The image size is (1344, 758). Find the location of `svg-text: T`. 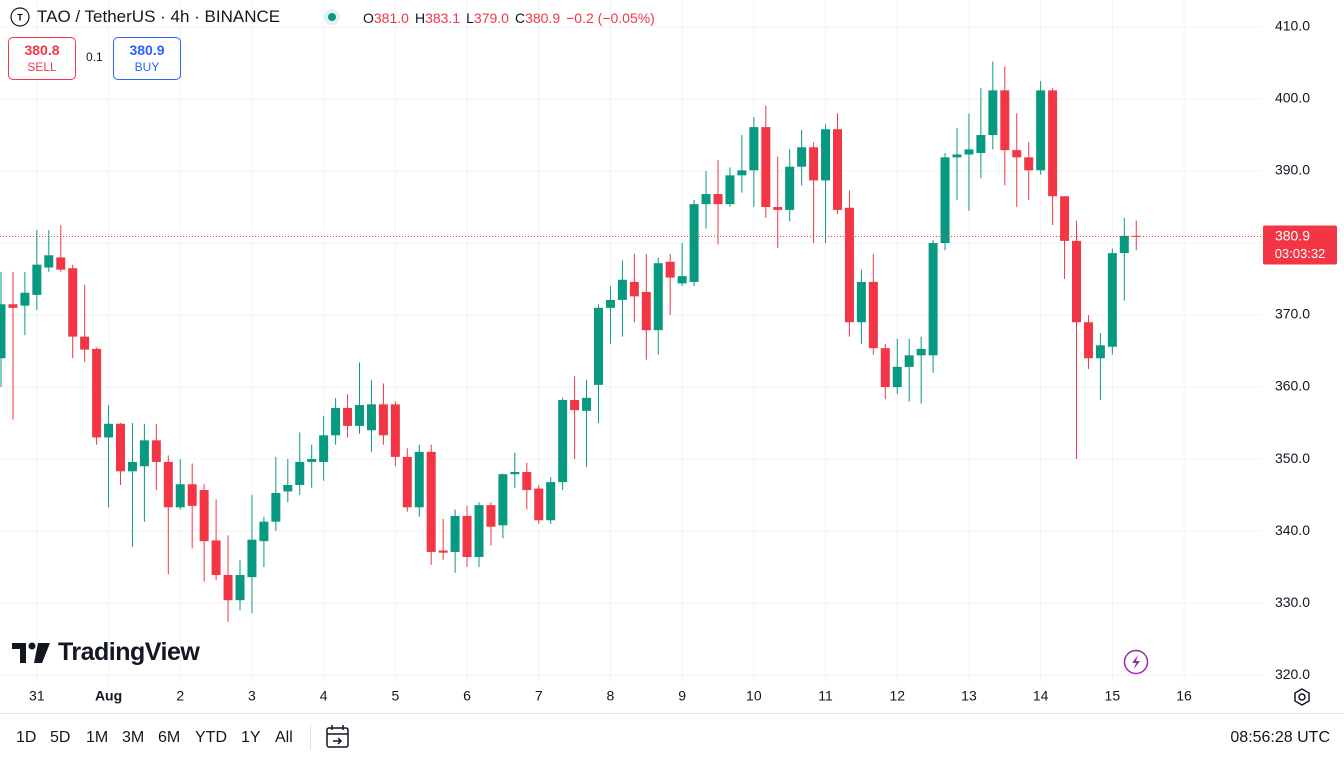

svg-text: T is located at coordinates (20, 17).